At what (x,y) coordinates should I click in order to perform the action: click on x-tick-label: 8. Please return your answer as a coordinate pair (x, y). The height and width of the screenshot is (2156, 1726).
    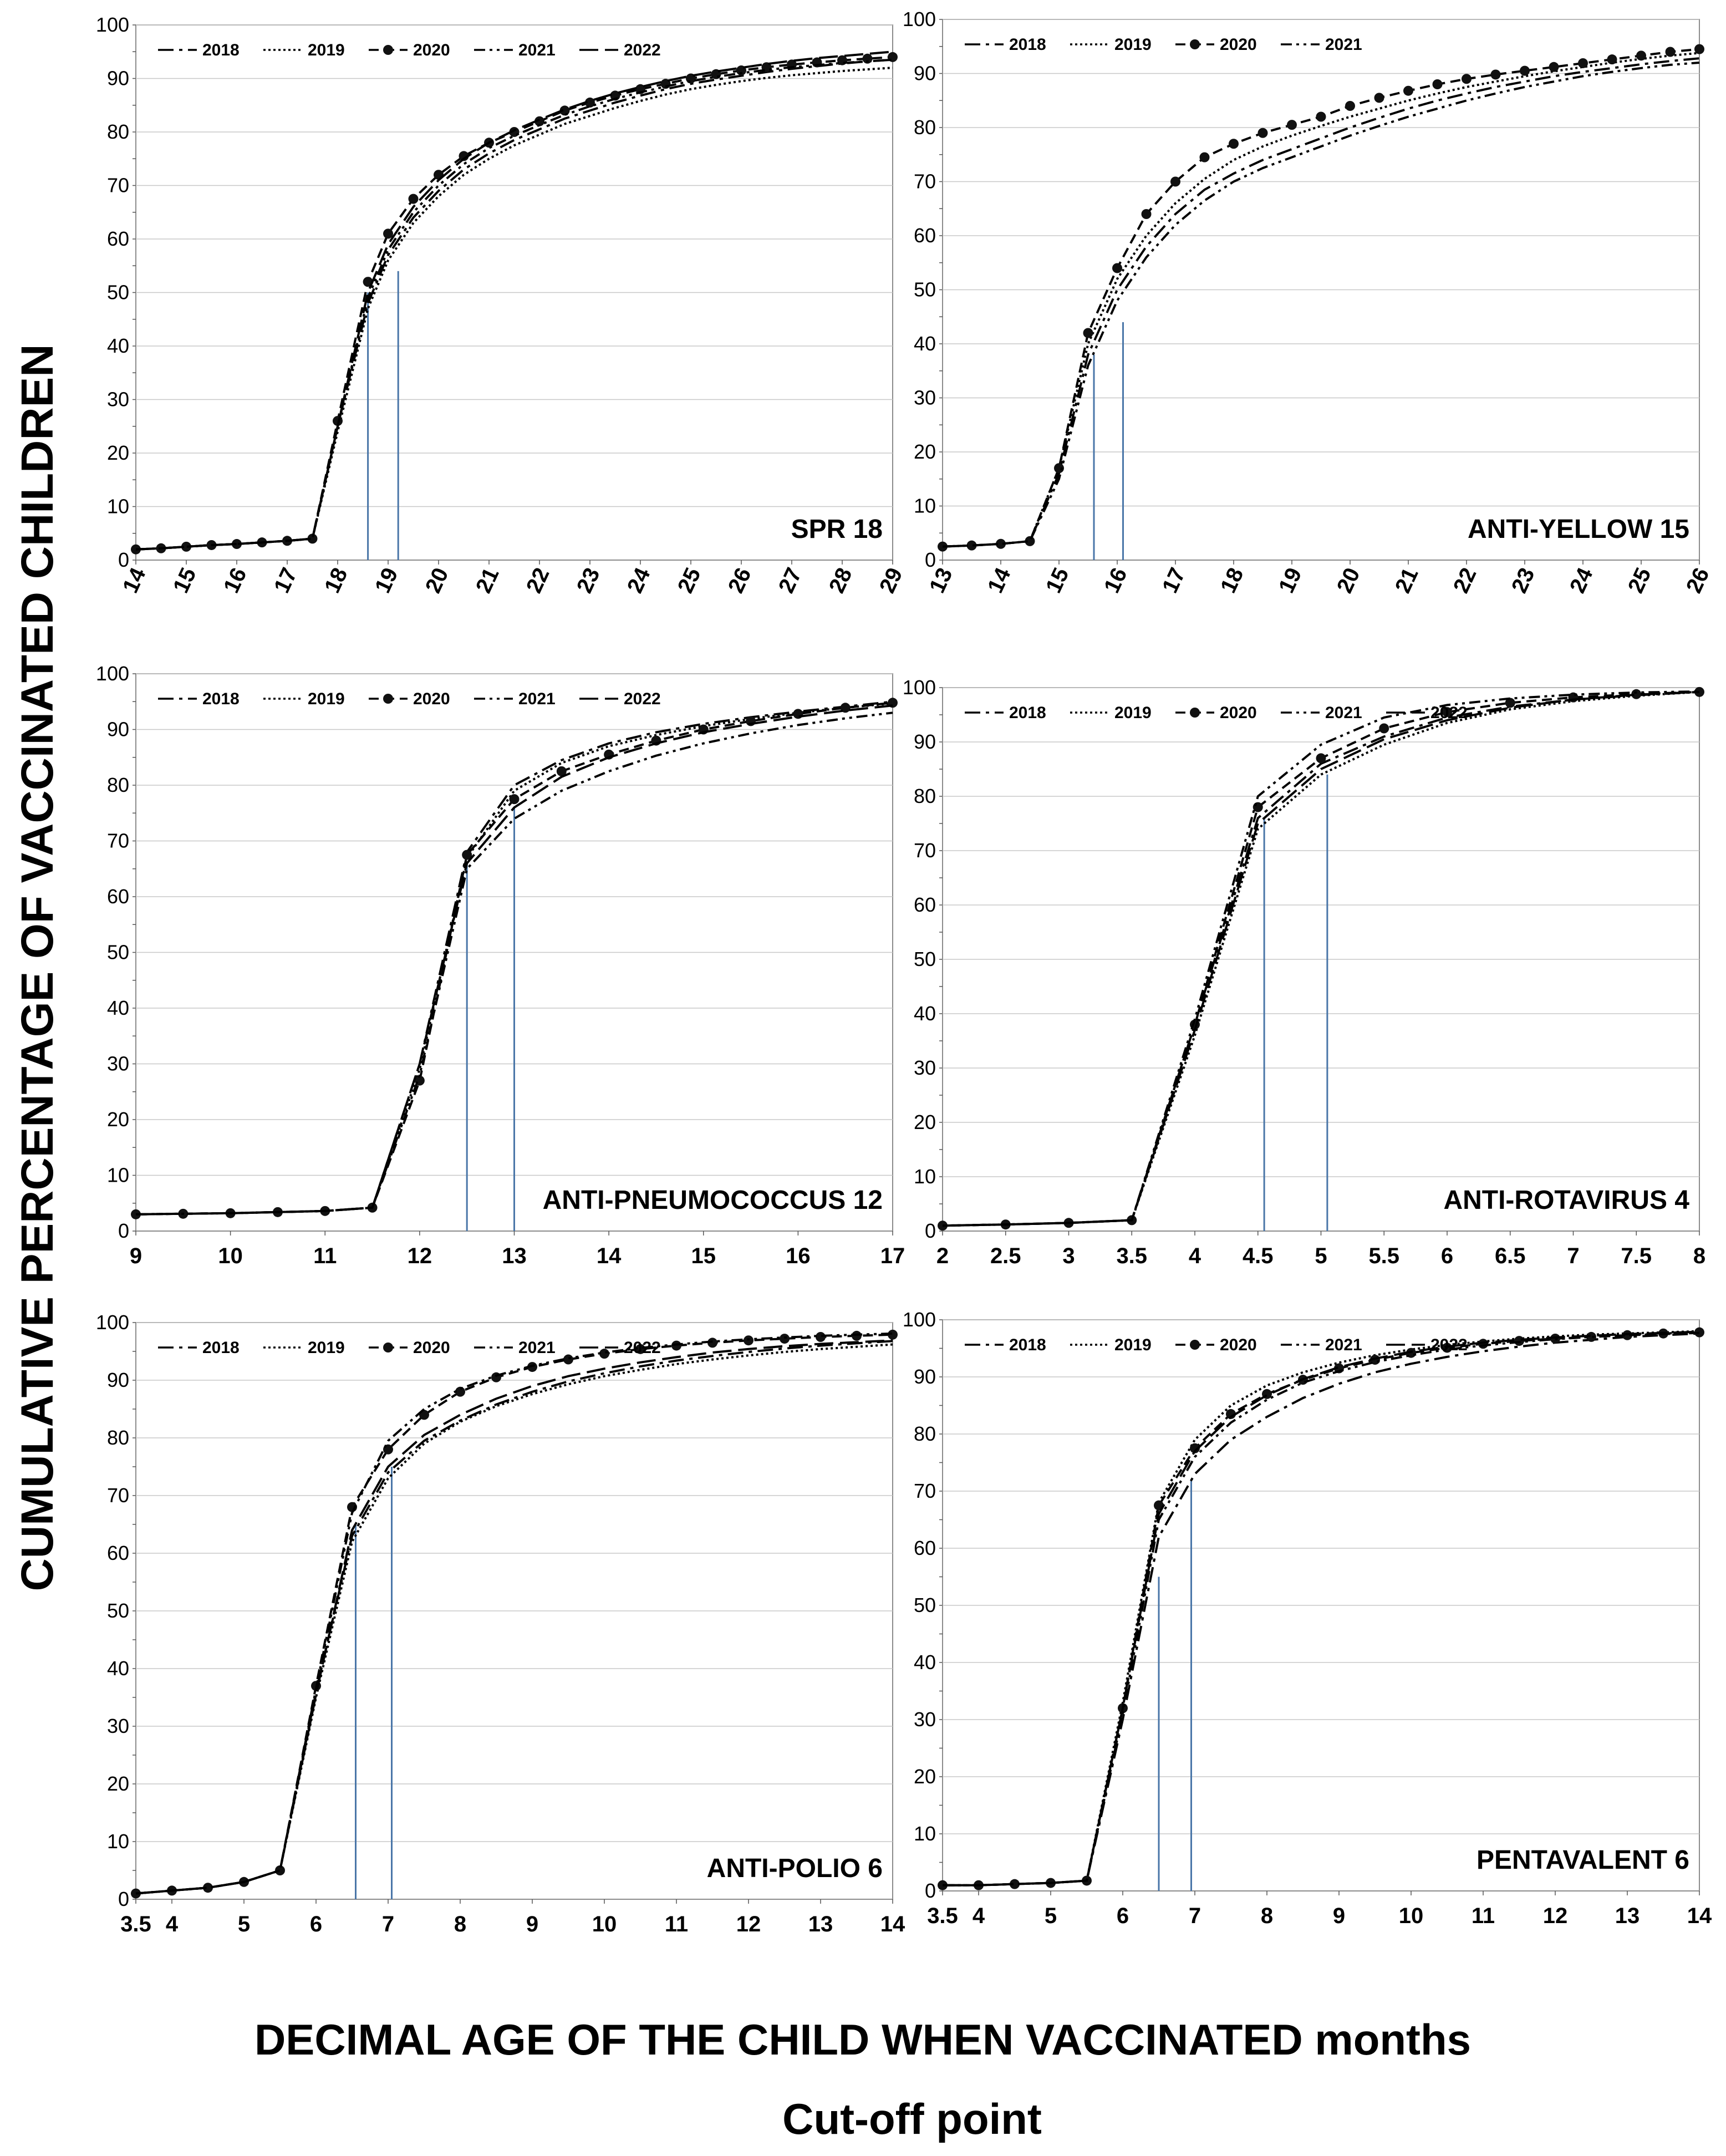
    Looking at the image, I should click on (1699, 1256).